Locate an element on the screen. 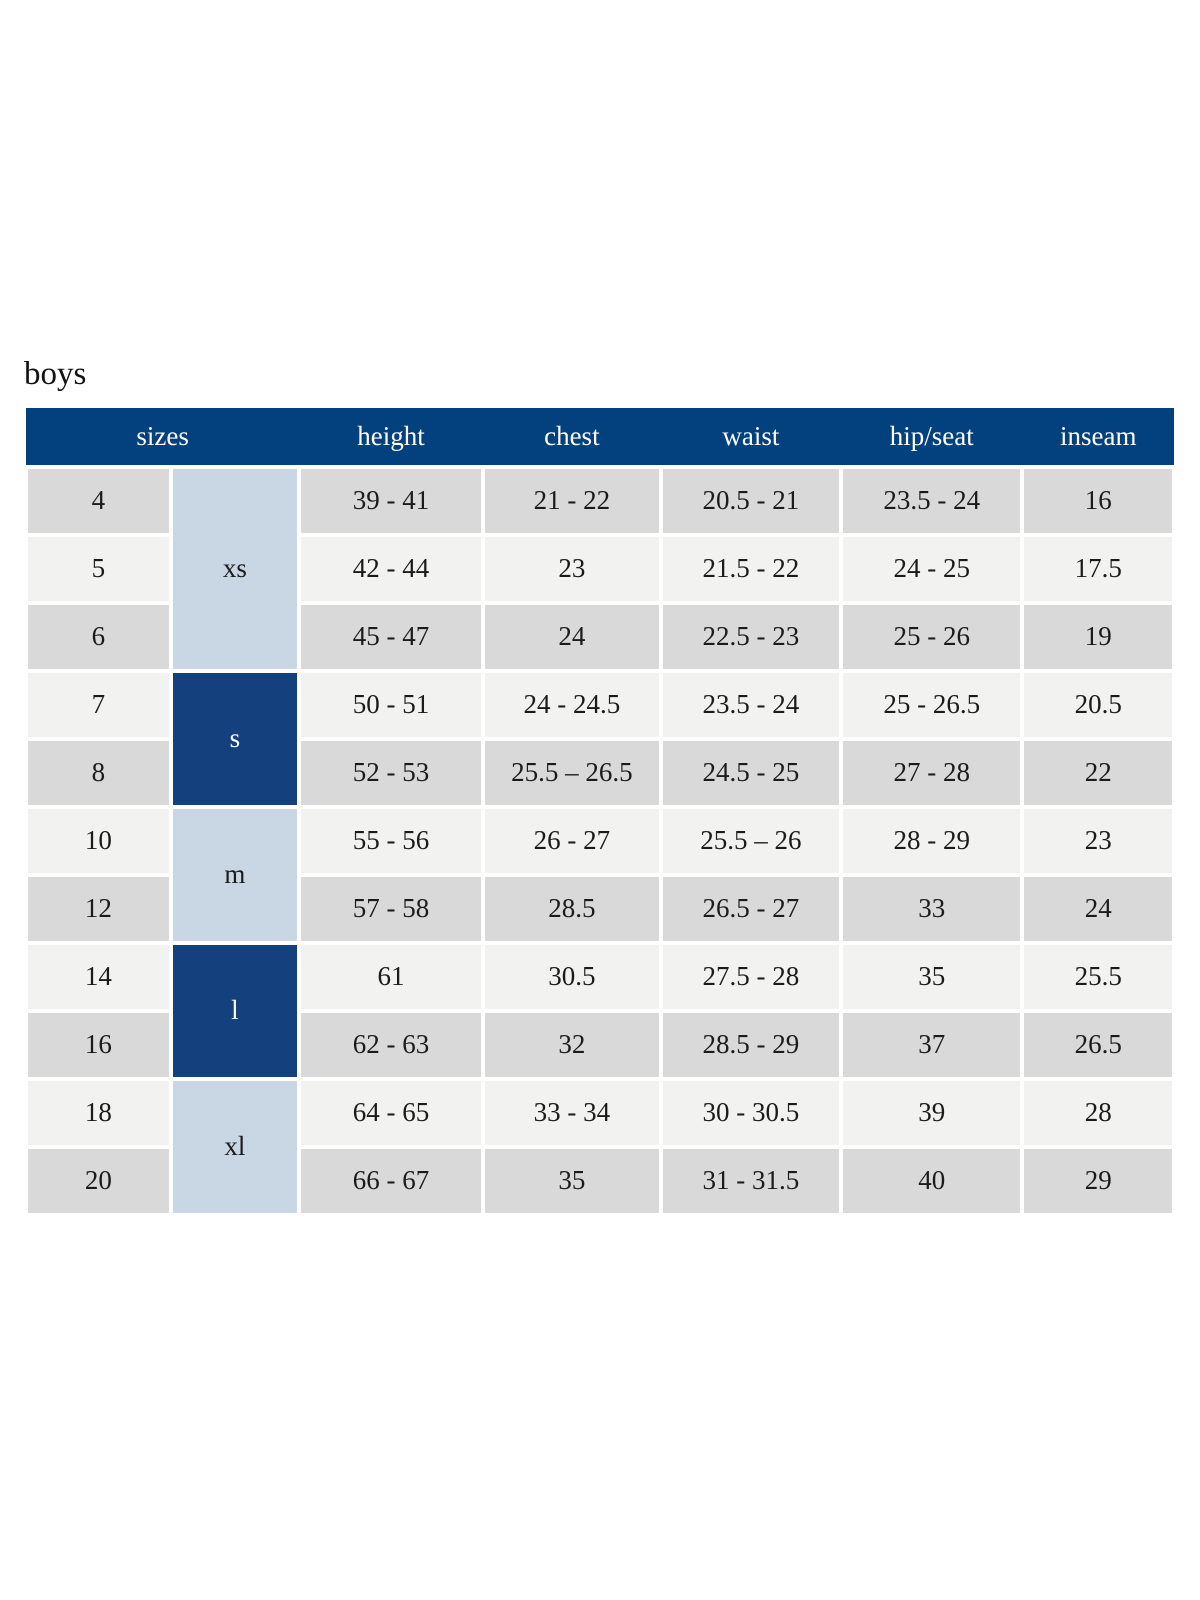 This screenshot has width=1200, height=1600. hip-seat-cell: 35 is located at coordinates (932, 976).